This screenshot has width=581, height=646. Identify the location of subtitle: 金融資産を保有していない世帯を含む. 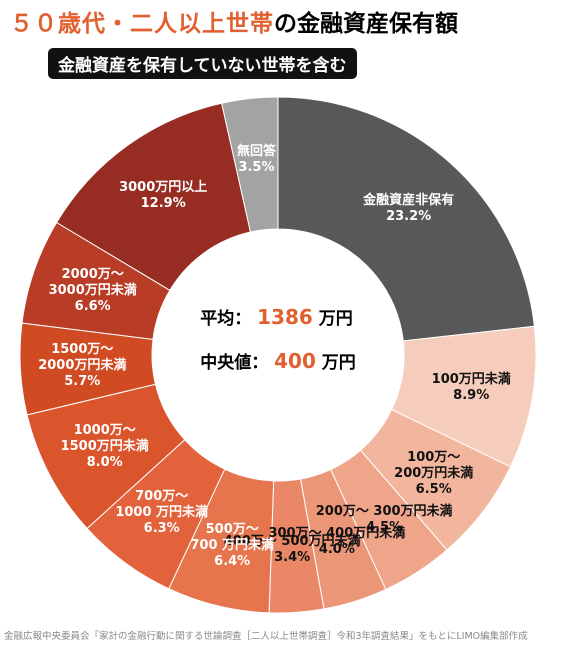
(202, 63).